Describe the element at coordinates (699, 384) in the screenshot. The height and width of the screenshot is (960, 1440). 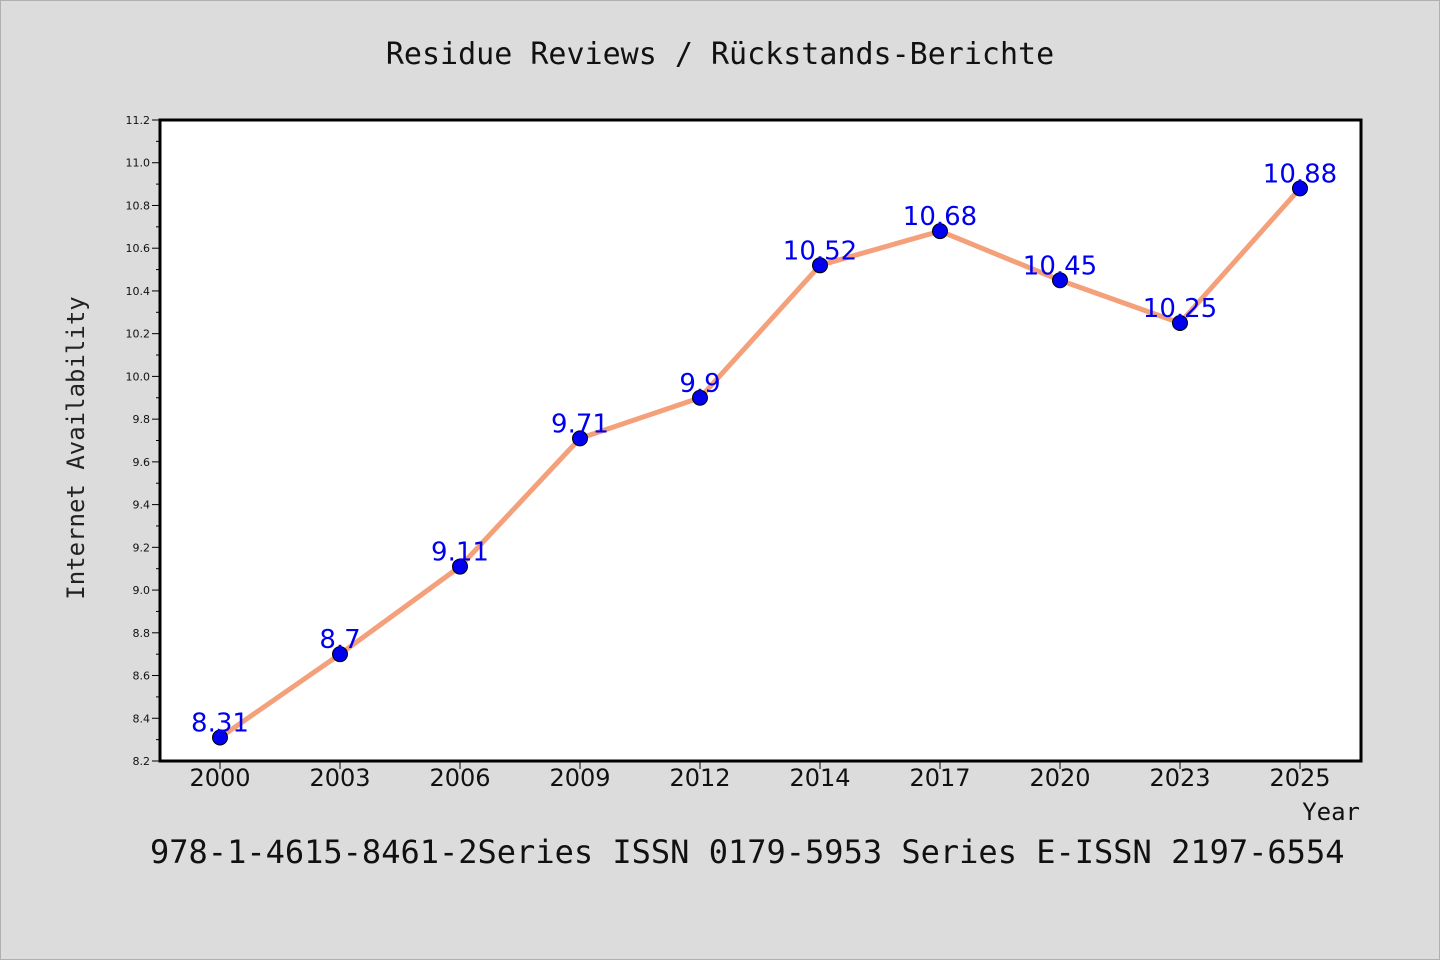
I see `data-label: 9.9` at that location.